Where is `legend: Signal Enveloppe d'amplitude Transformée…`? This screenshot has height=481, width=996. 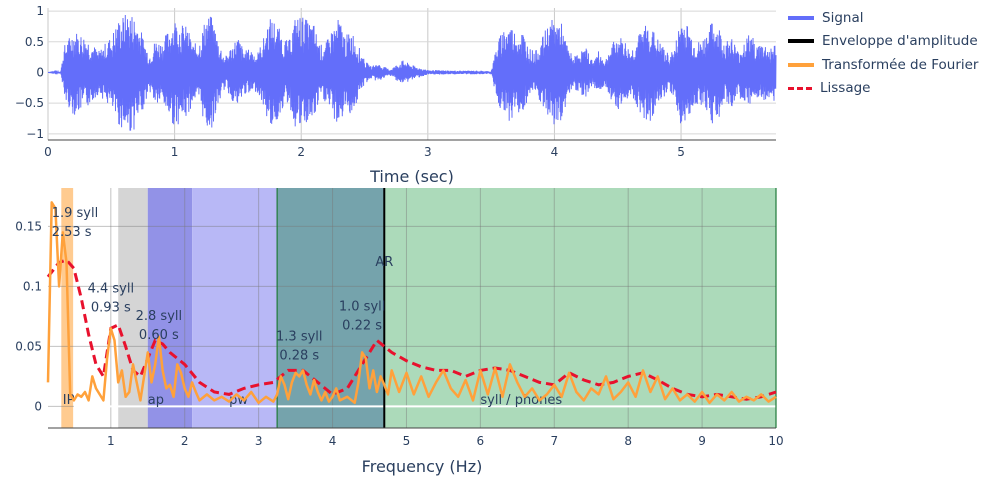 legend: Signal Enveloppe d'amplitude Transformée… is located at coordinates (883, 53).